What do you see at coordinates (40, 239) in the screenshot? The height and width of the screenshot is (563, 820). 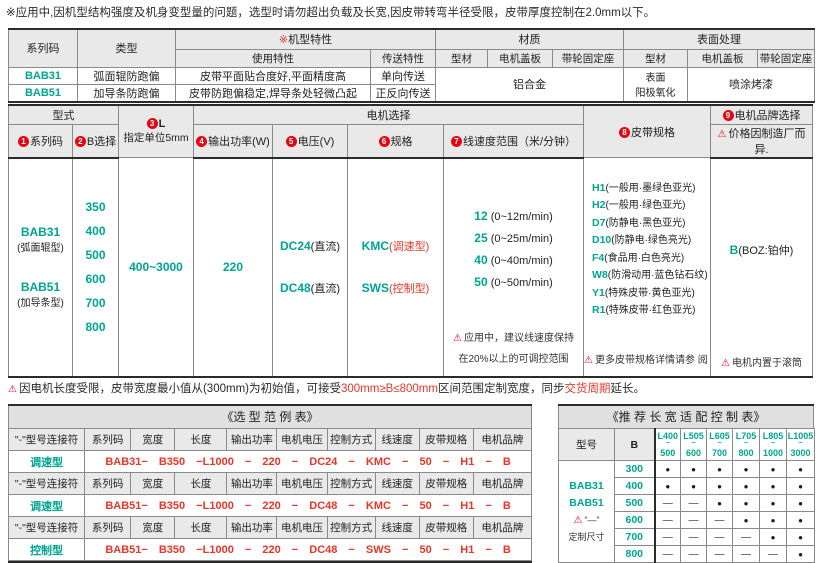 I see `series-option: BAB31 (弧面辊型)` at bounding box center [40, 239].